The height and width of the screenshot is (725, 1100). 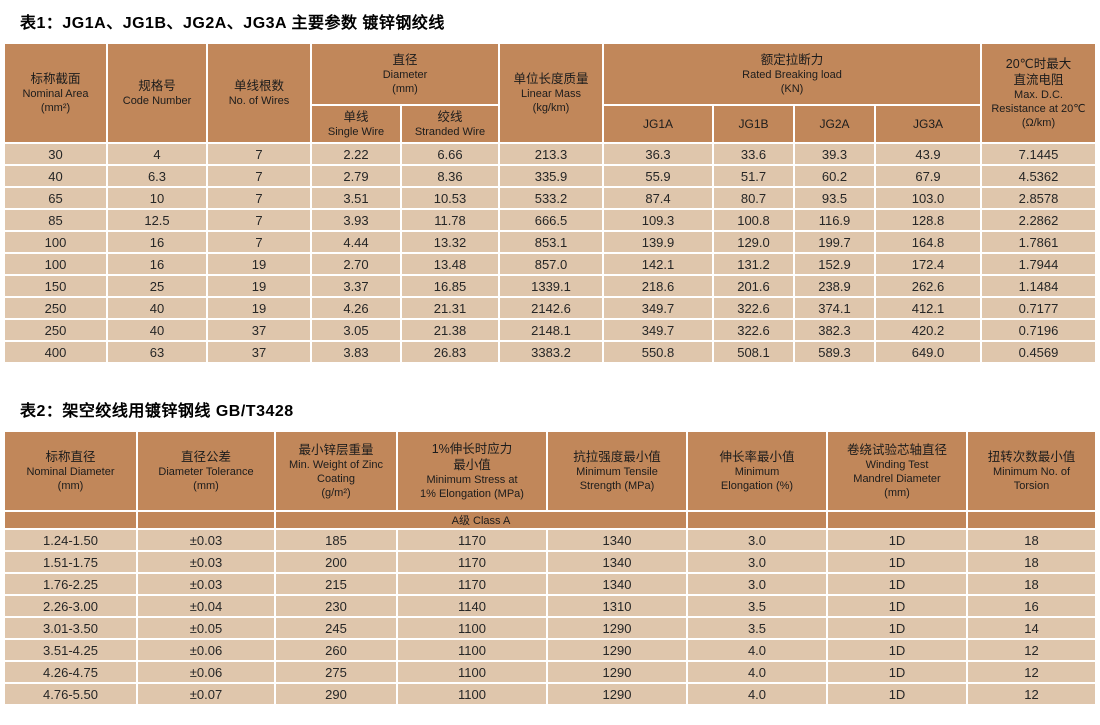 What do you see at coordinates (928, 308) in the screenshot?
I see `cell: 412.1` at bounding box center [928, 308].